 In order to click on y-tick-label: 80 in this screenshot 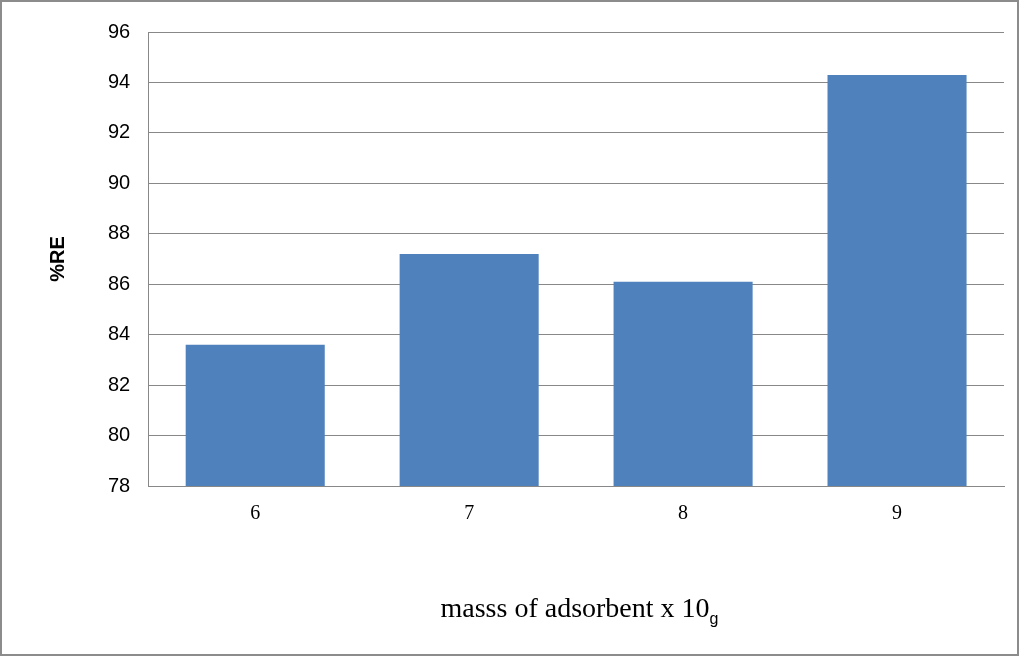, I will do `click(119, 434)`.